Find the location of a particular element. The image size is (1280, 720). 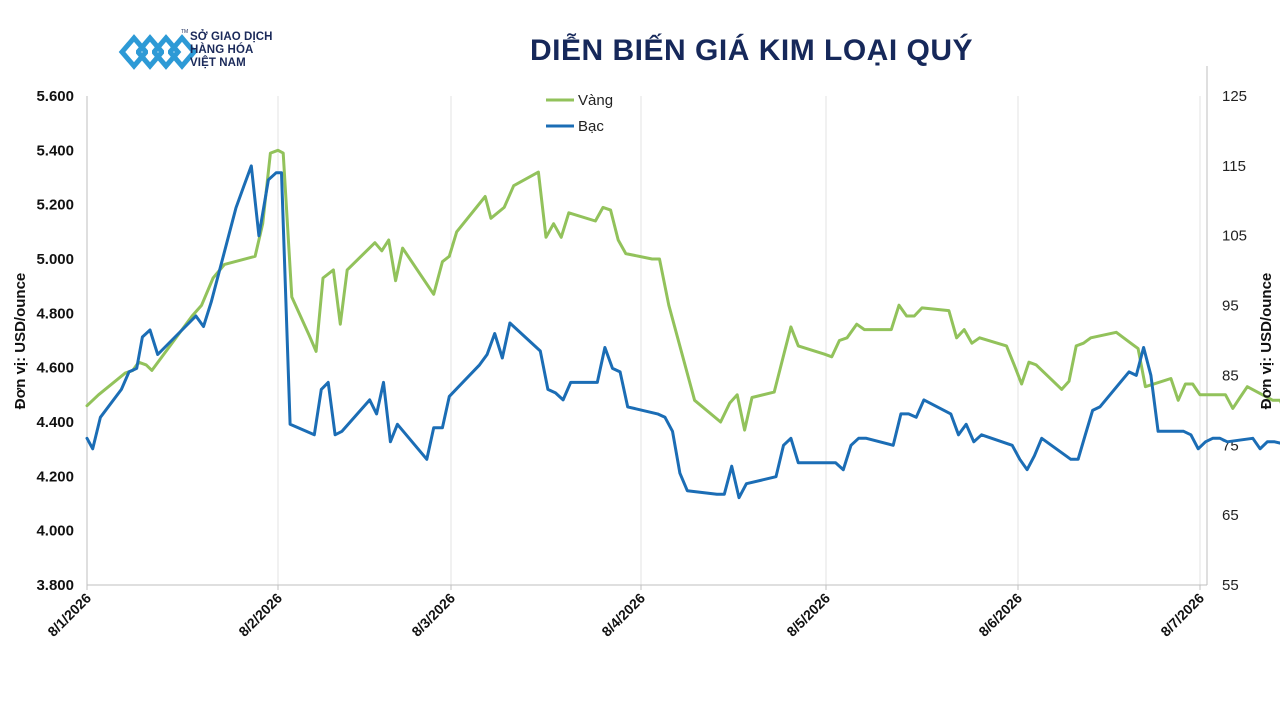

legend-label: Vàng is located at coordinates (595, 100).